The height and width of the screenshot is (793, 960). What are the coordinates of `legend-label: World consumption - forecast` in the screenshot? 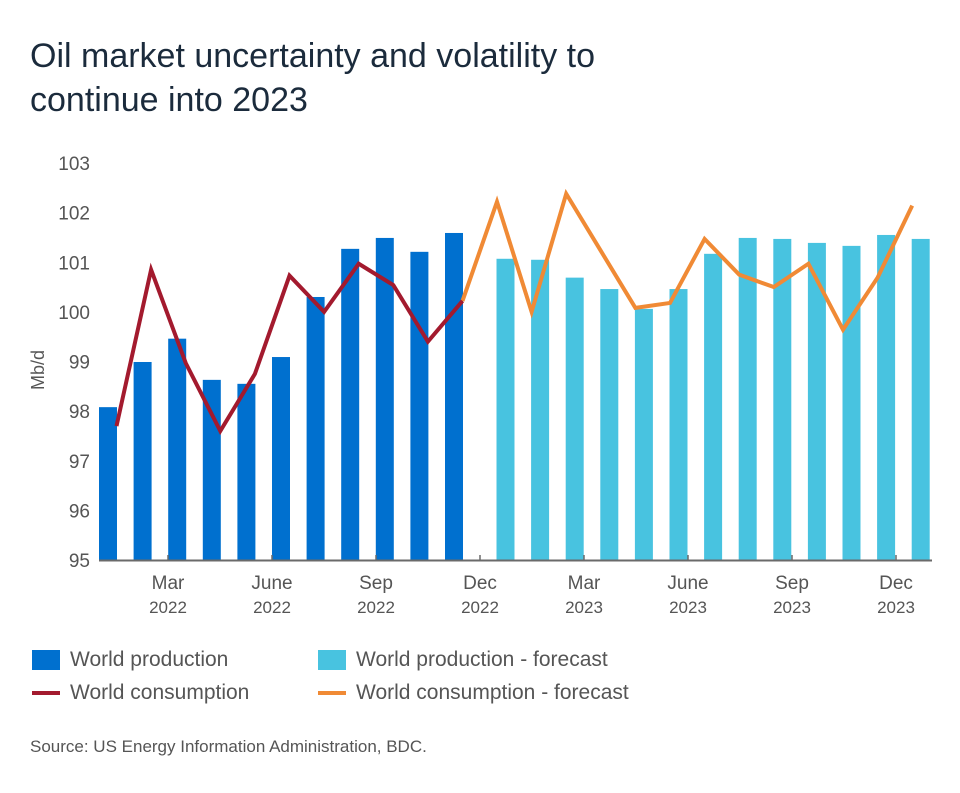 It's located at (492, 692).